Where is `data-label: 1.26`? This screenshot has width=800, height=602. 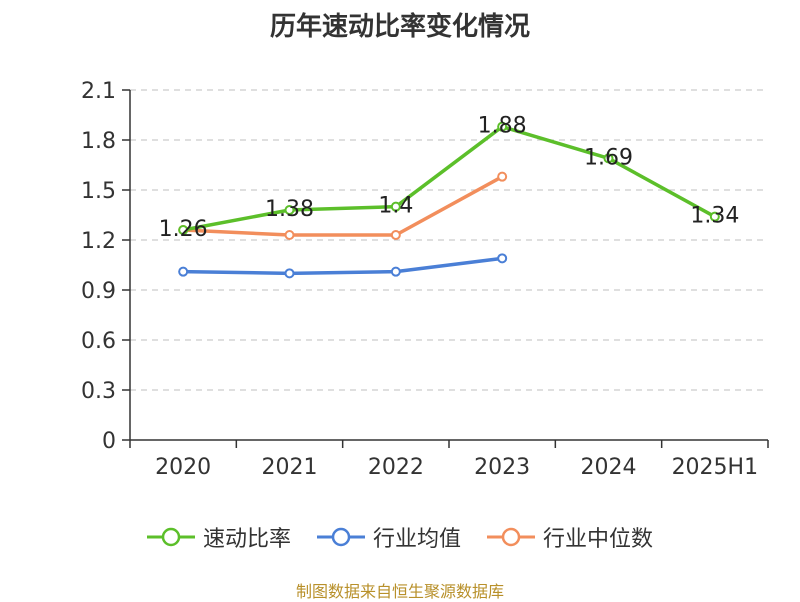
data-label: 1.26 is located at coordinates (183, 229).